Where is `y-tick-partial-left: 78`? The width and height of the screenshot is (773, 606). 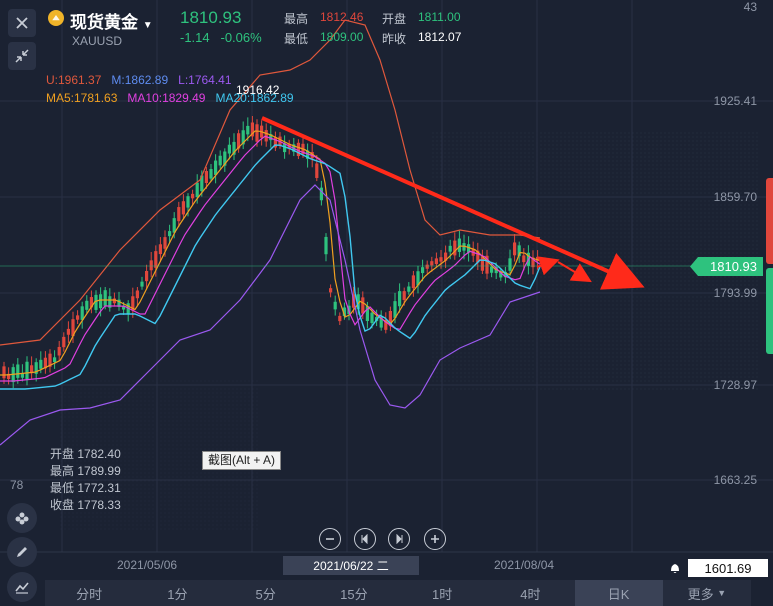
y-tick-partial-left: 78 is located at coordinates (17, 485).